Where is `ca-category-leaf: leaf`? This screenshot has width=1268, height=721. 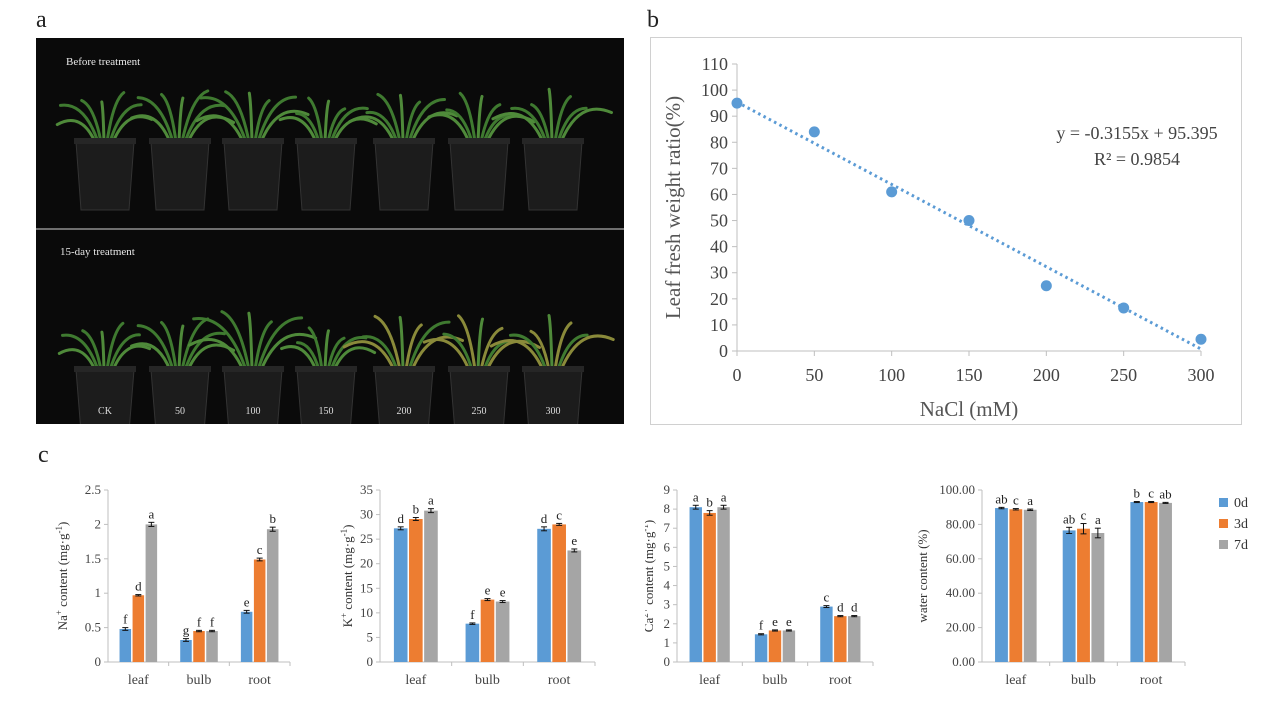
ca-category-leaf: leaf is located at coordinates (709, 680).